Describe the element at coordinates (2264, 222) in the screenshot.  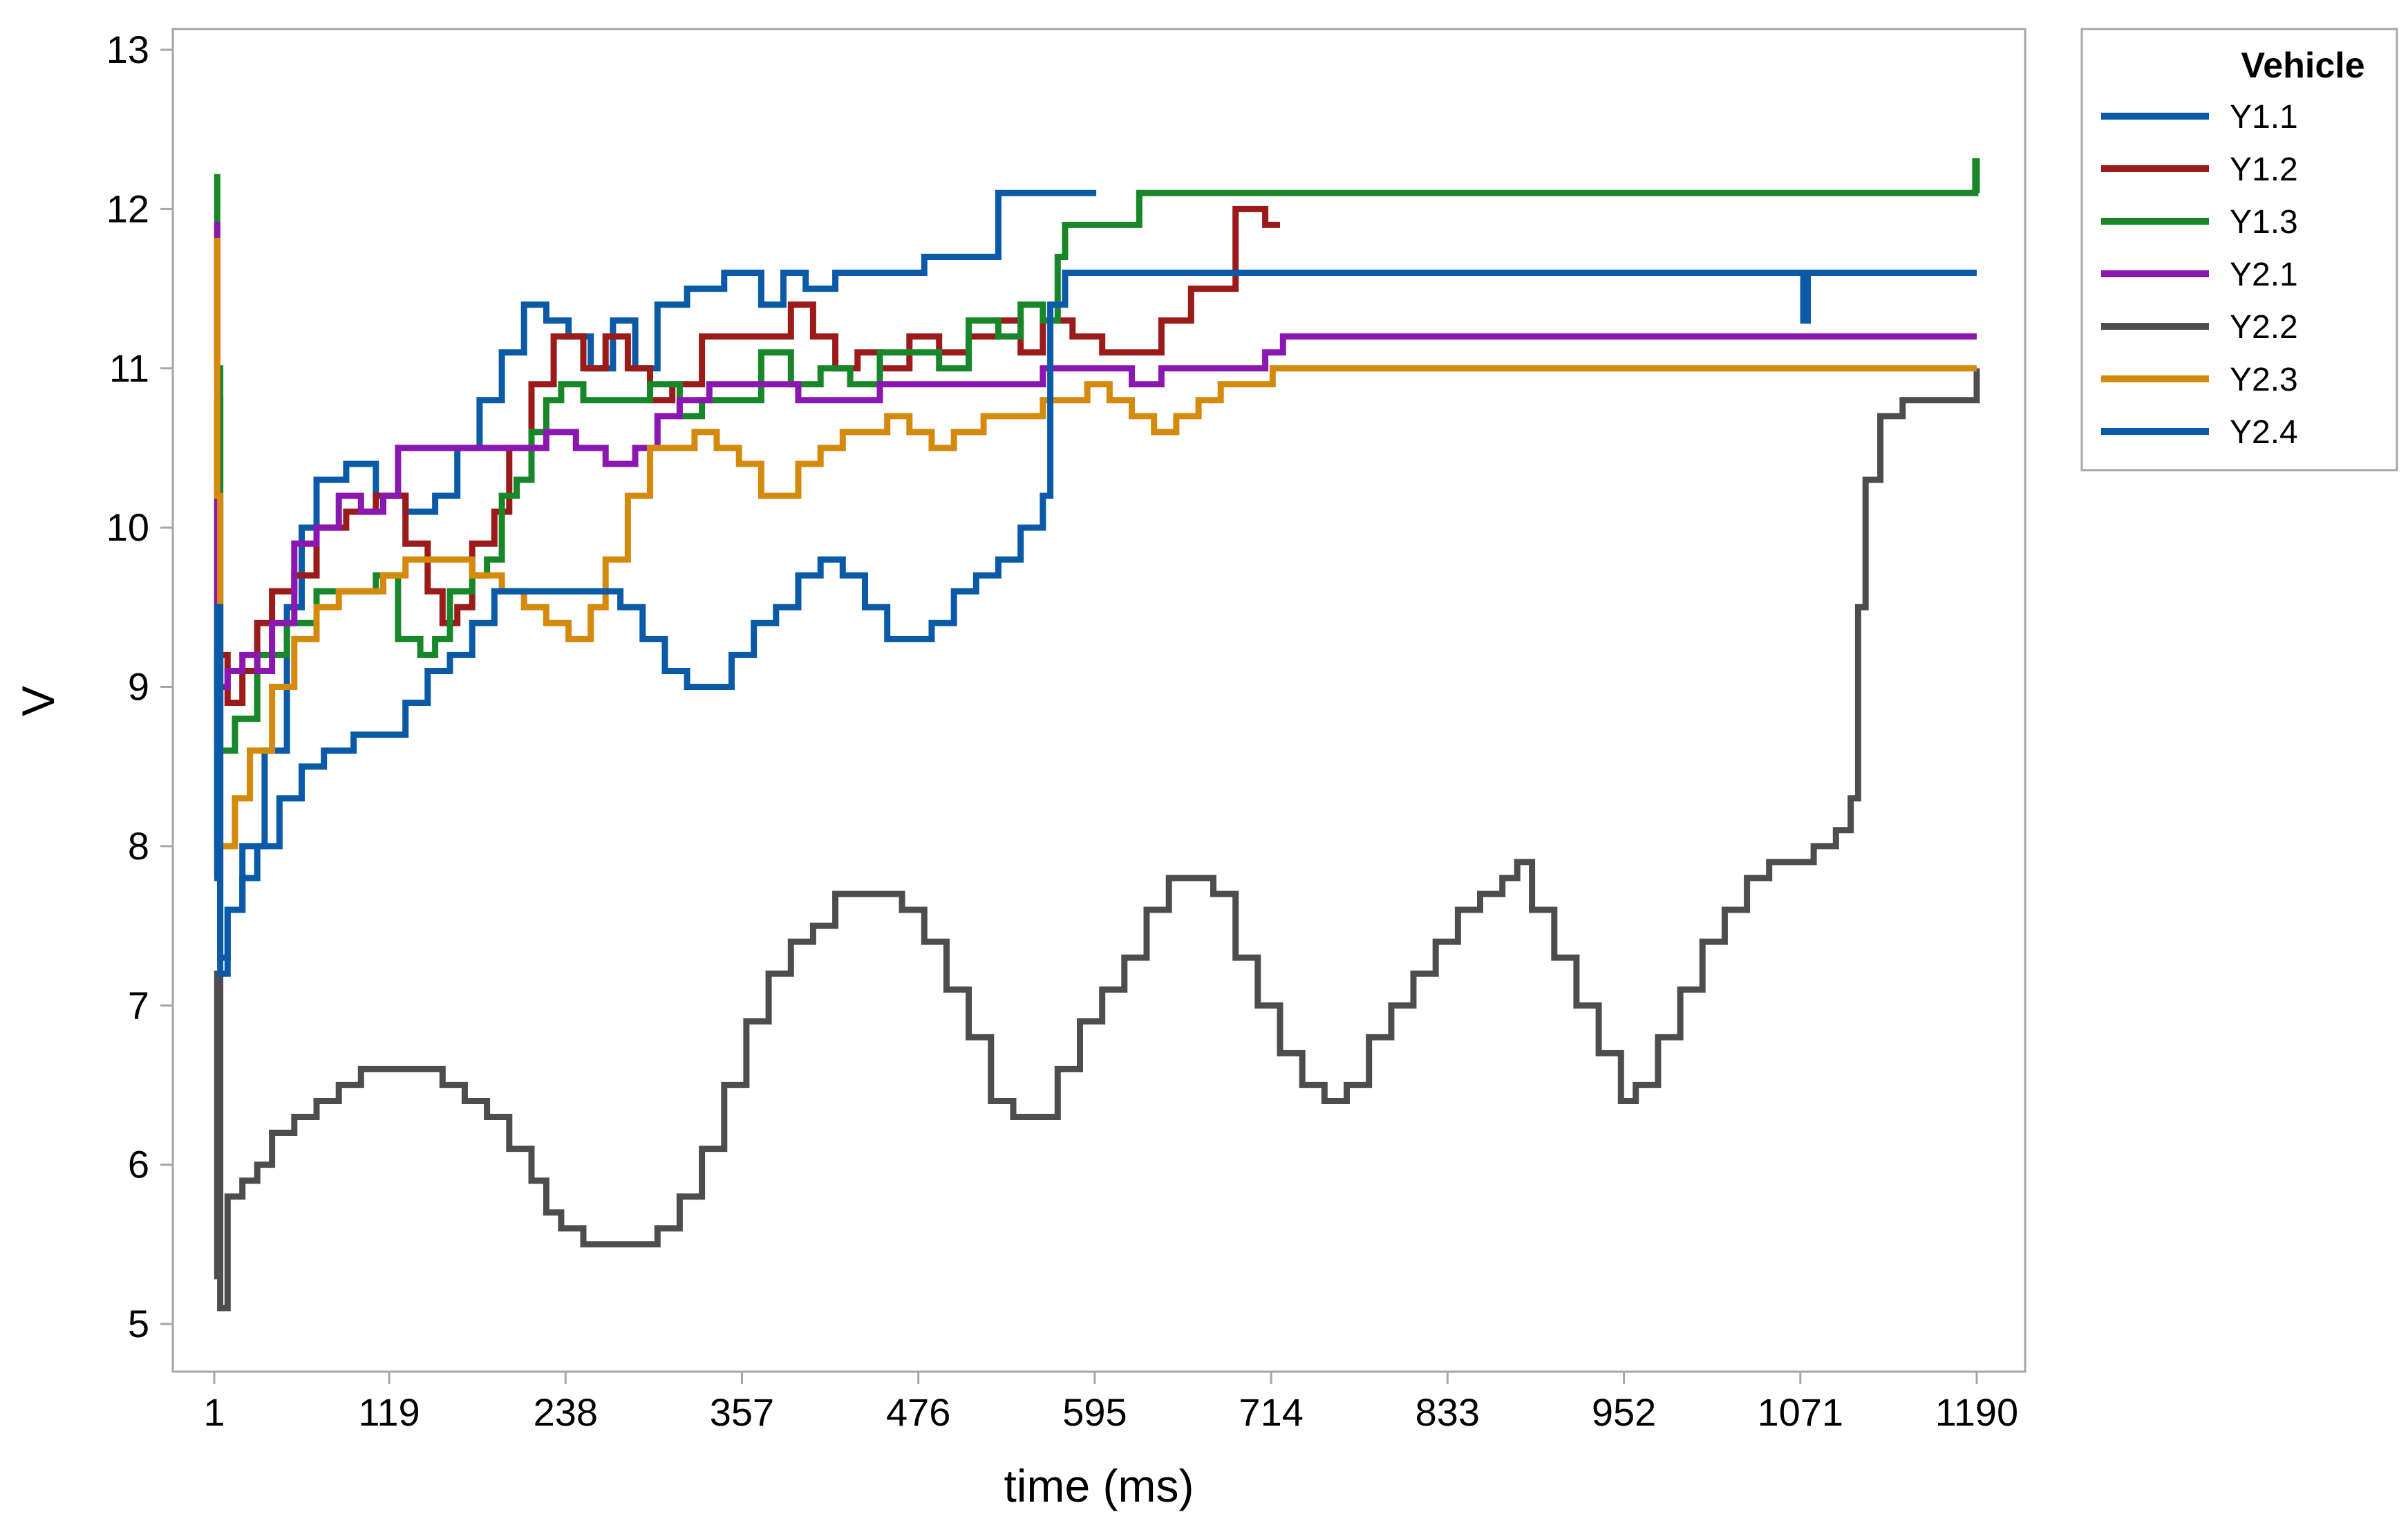
I see `legend-label: Y1.3` at that location.